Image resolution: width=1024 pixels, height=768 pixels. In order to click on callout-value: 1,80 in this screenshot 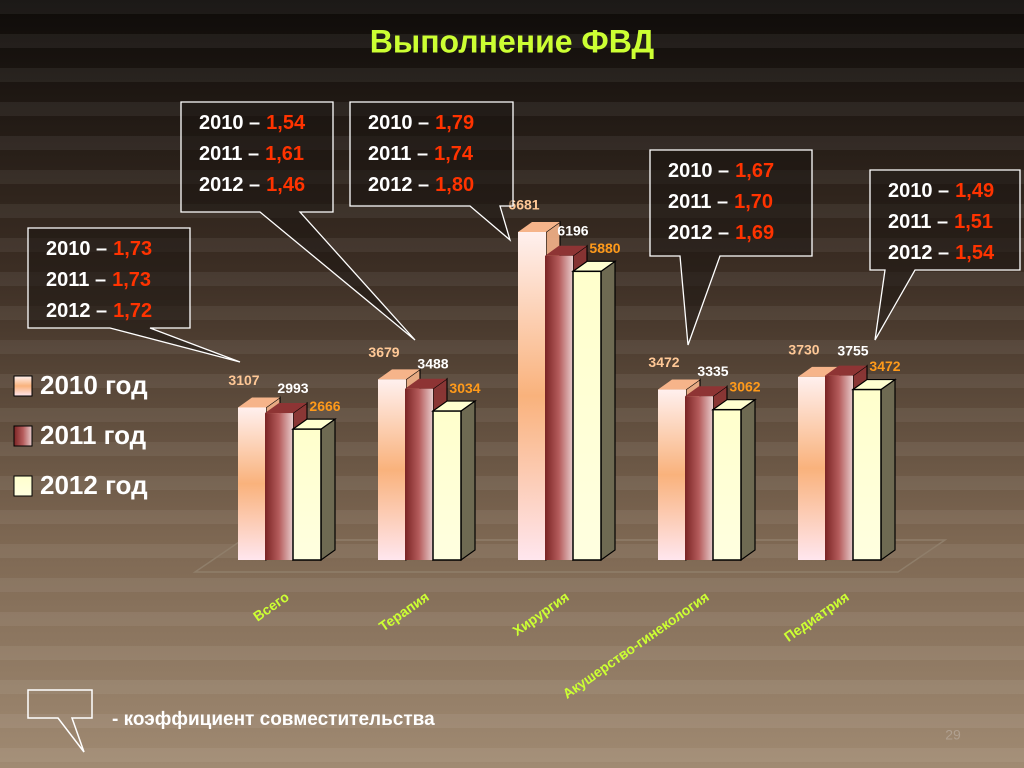, I will do `click(454, 185)`.